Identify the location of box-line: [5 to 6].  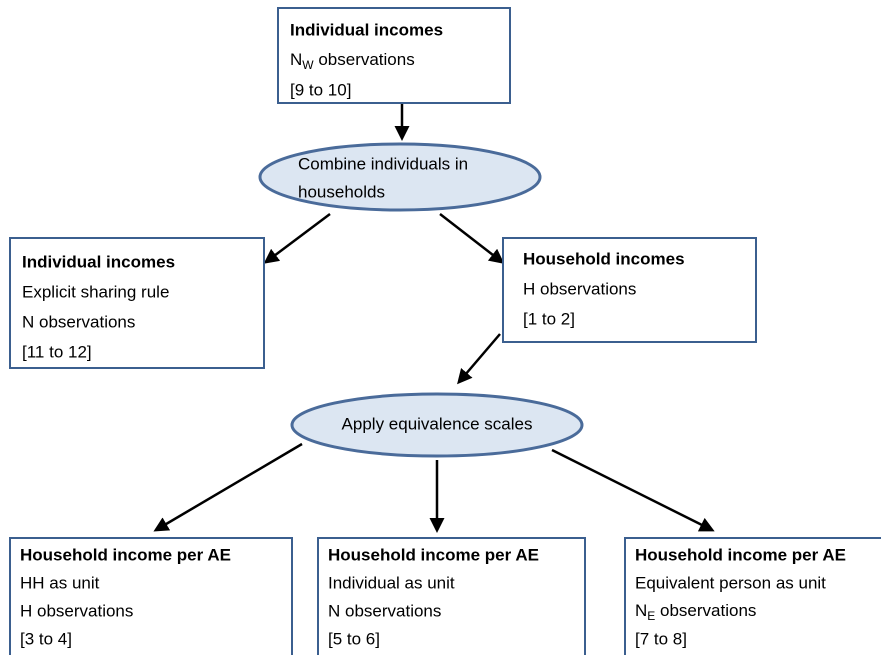
(354, 638).